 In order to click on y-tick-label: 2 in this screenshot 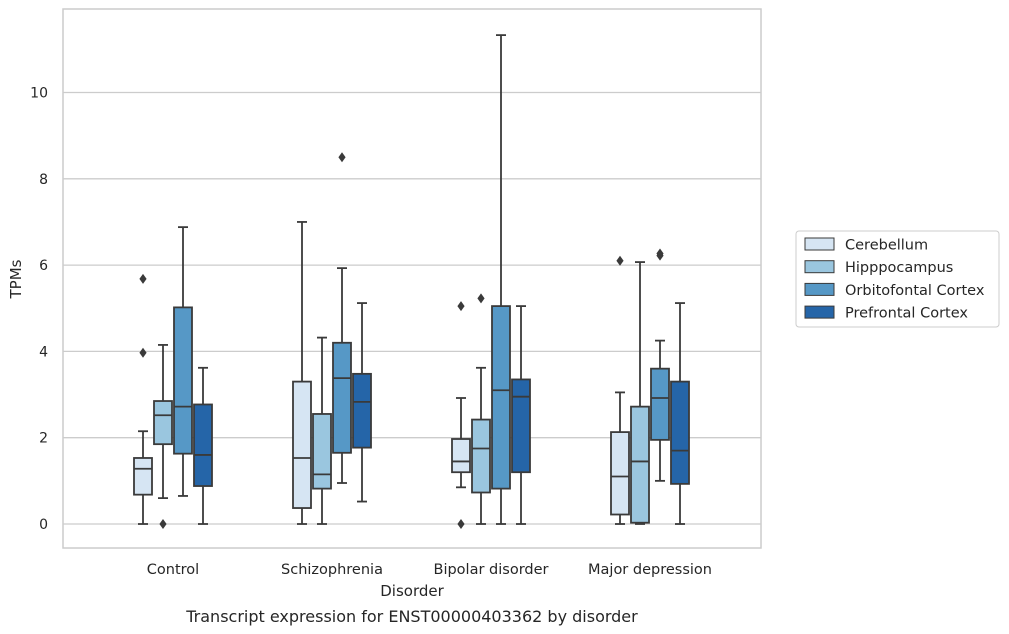, I will do `click(43, 439)`.